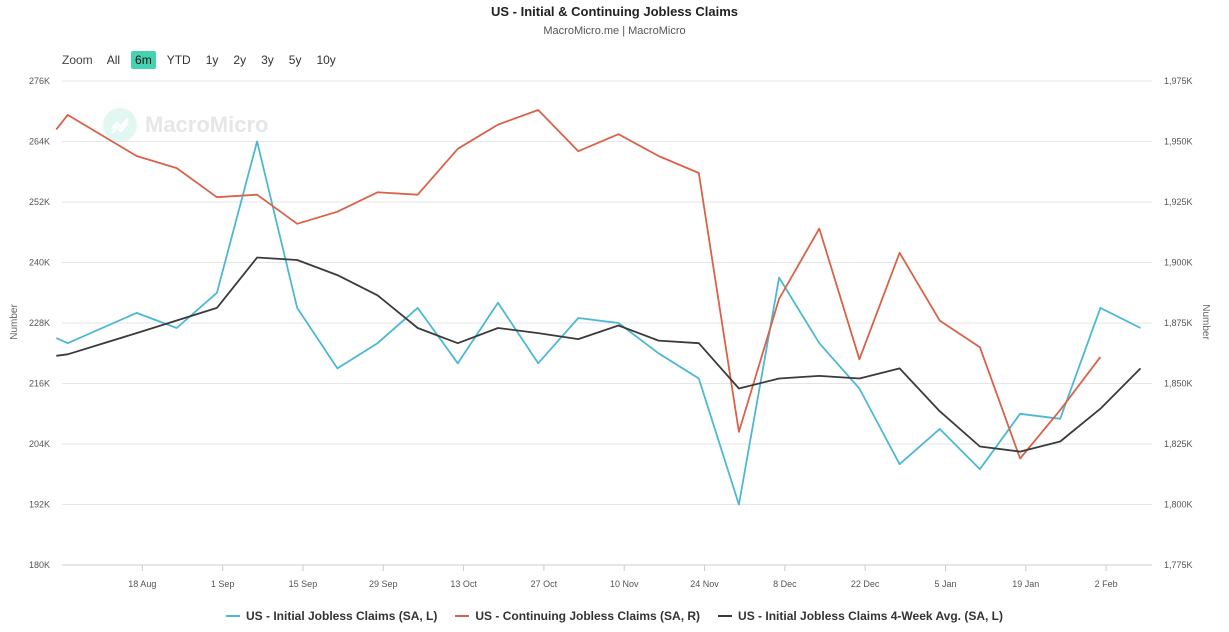  What do you see at coordinates (1178, 142) in the screenshot?
I see `right-tick-label: 1,950K` at bounding box center [1178, 142].